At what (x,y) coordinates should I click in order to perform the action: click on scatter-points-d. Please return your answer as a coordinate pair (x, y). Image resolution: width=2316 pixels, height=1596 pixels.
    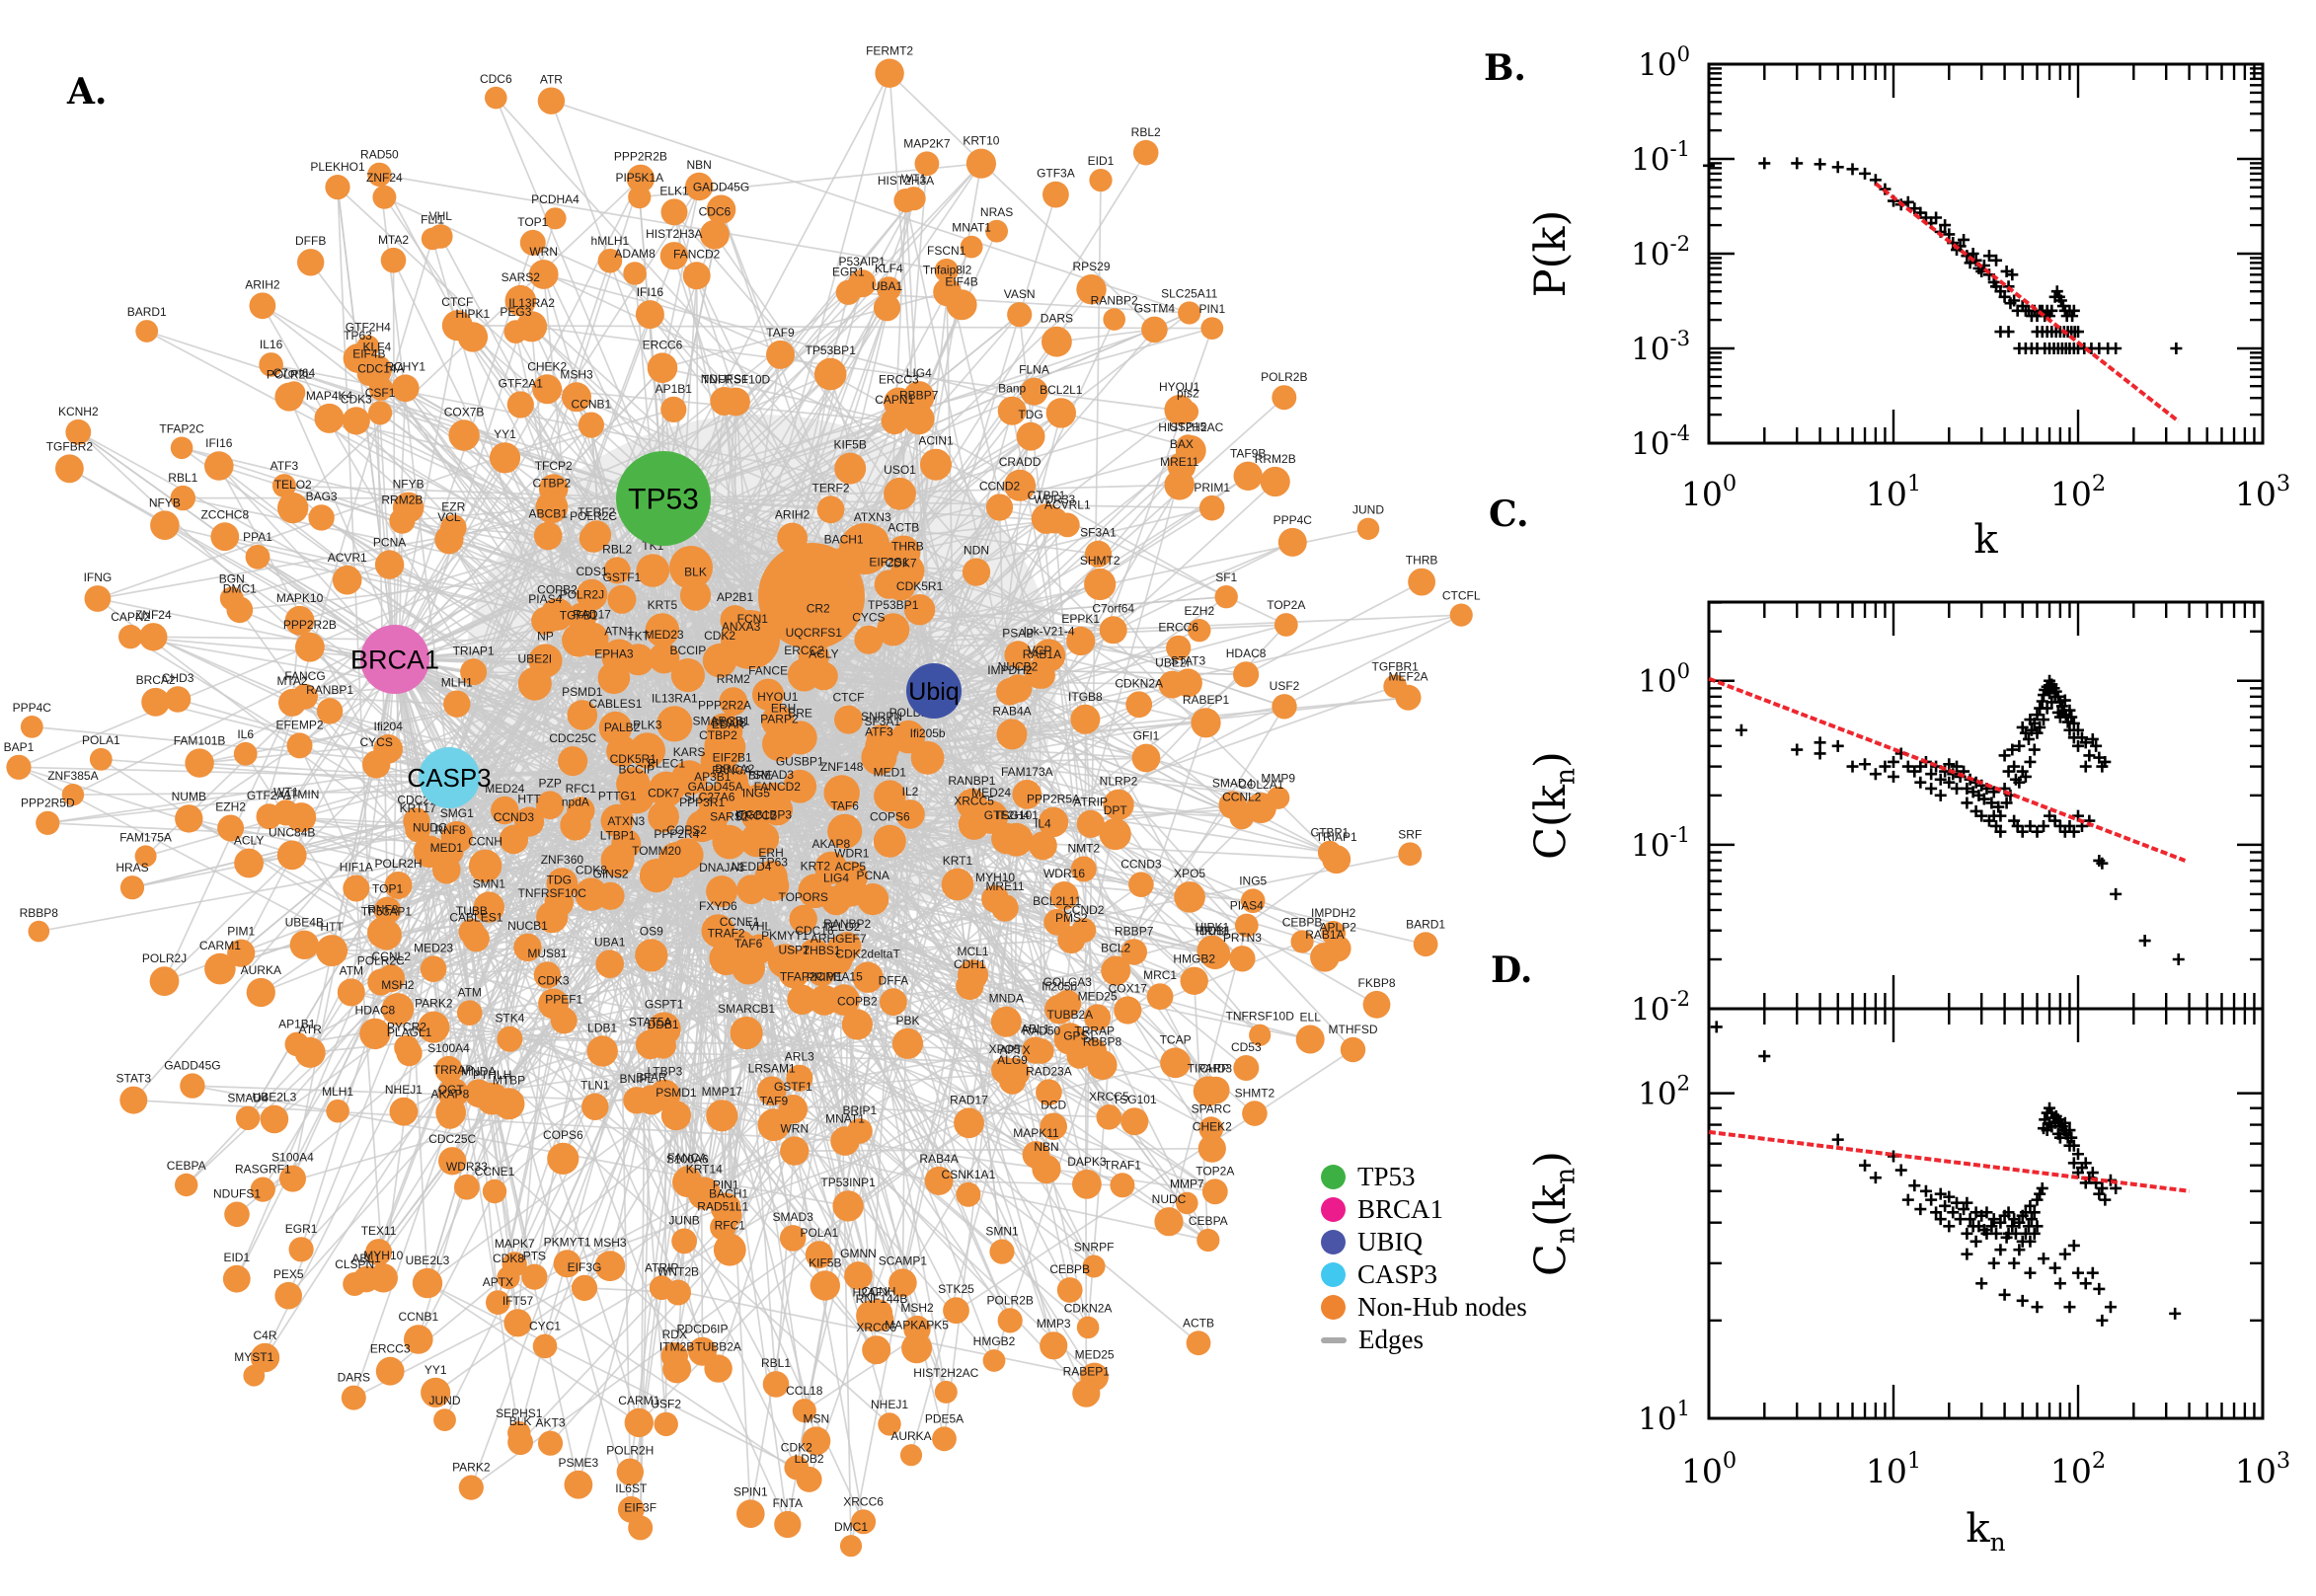
    Looking at the image, I should click on (1946, 1173).